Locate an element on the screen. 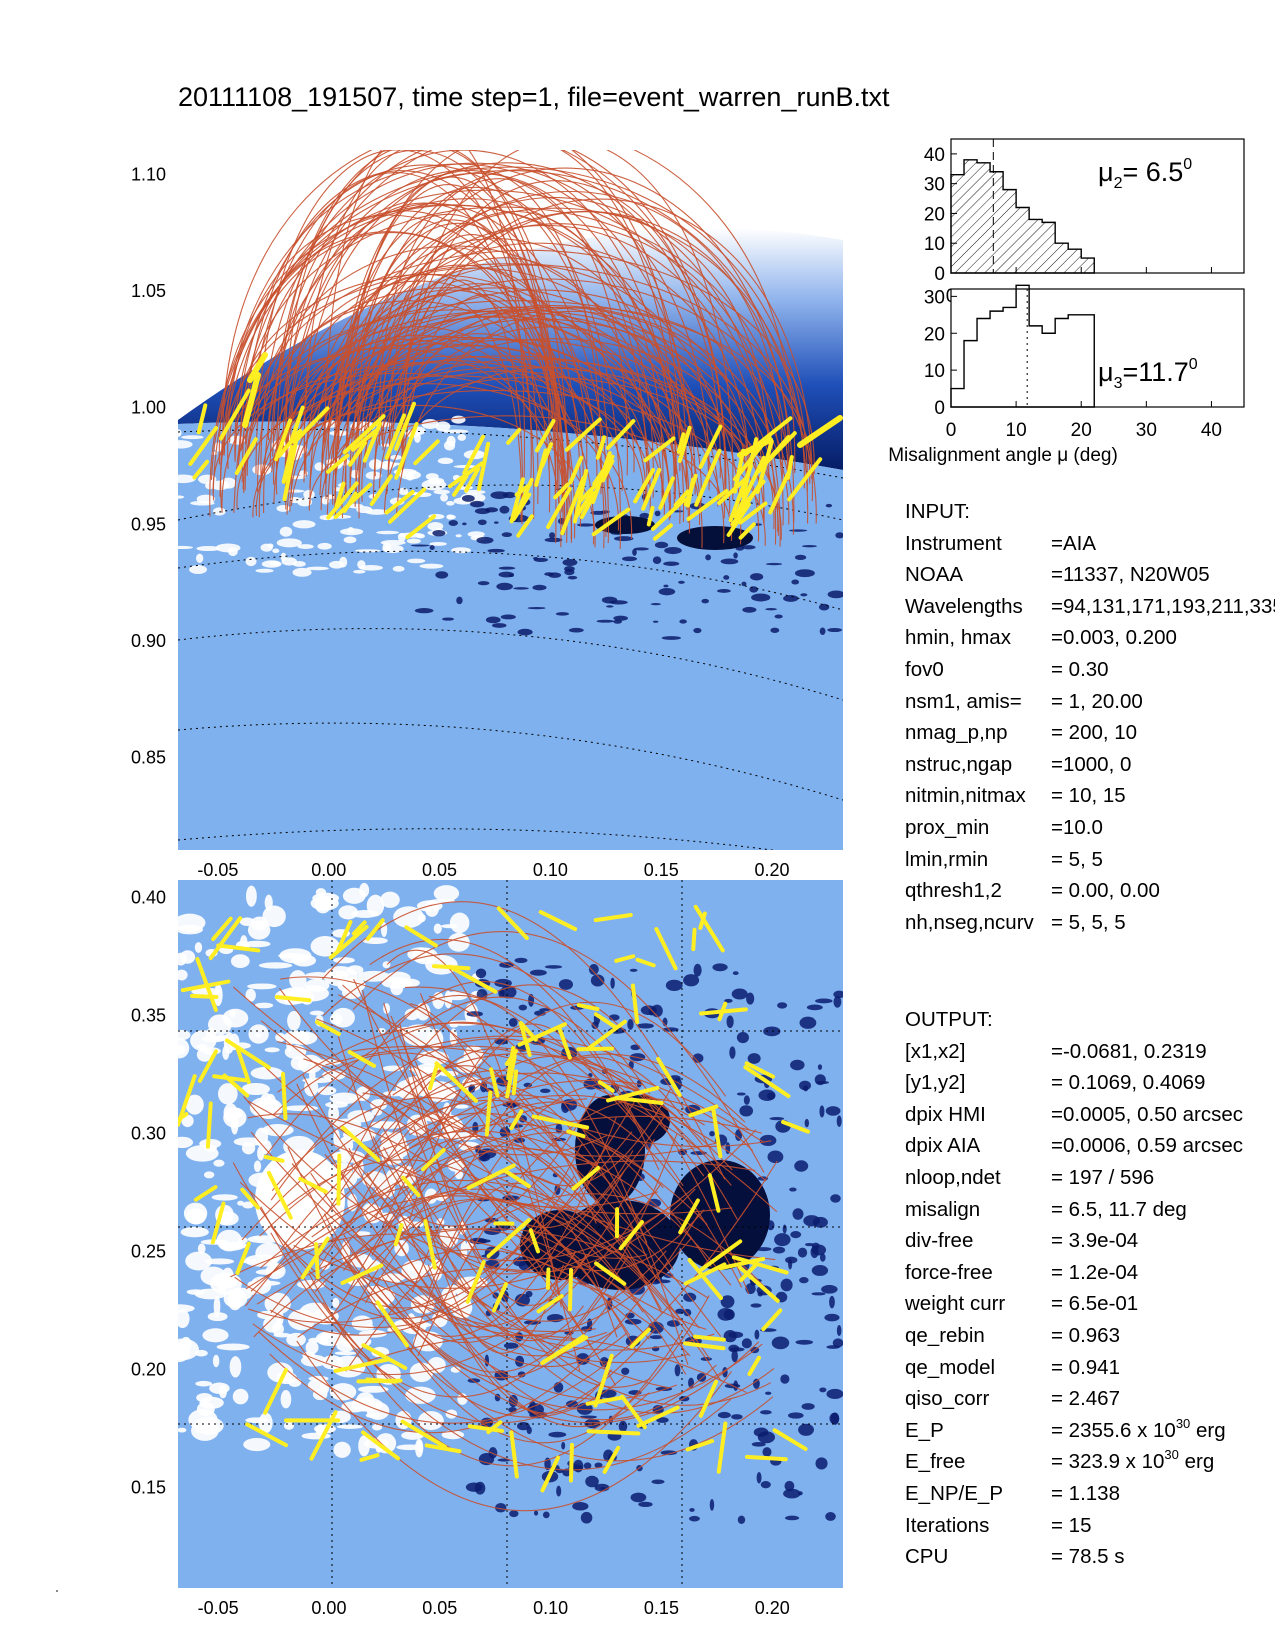  x-tick-label: 0.10 is located at coordinates (550, 1608).